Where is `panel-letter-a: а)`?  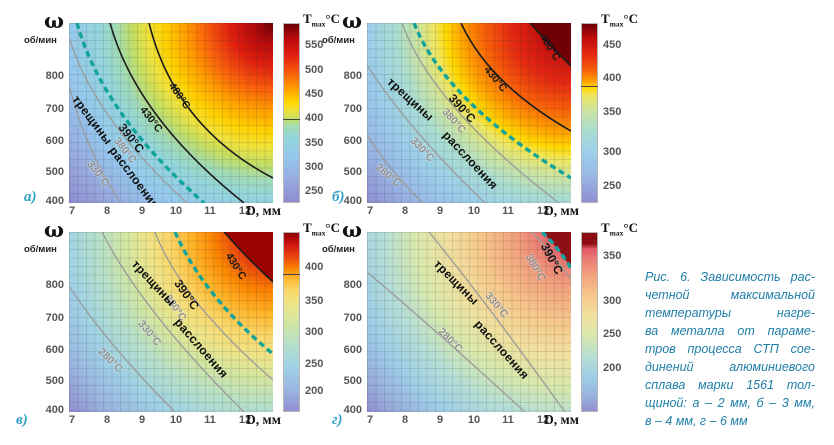 panel-letter-a: а) is located at coordinates (30, 197).